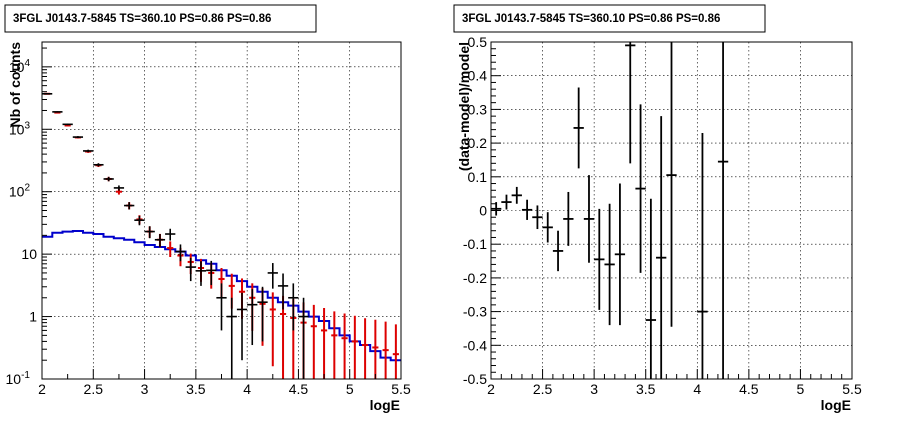 The image size is (898, 421). Describe the element at coordinates (15, 85) in the screenshot. I see `y-axis-label: Nb of counts` at that location.